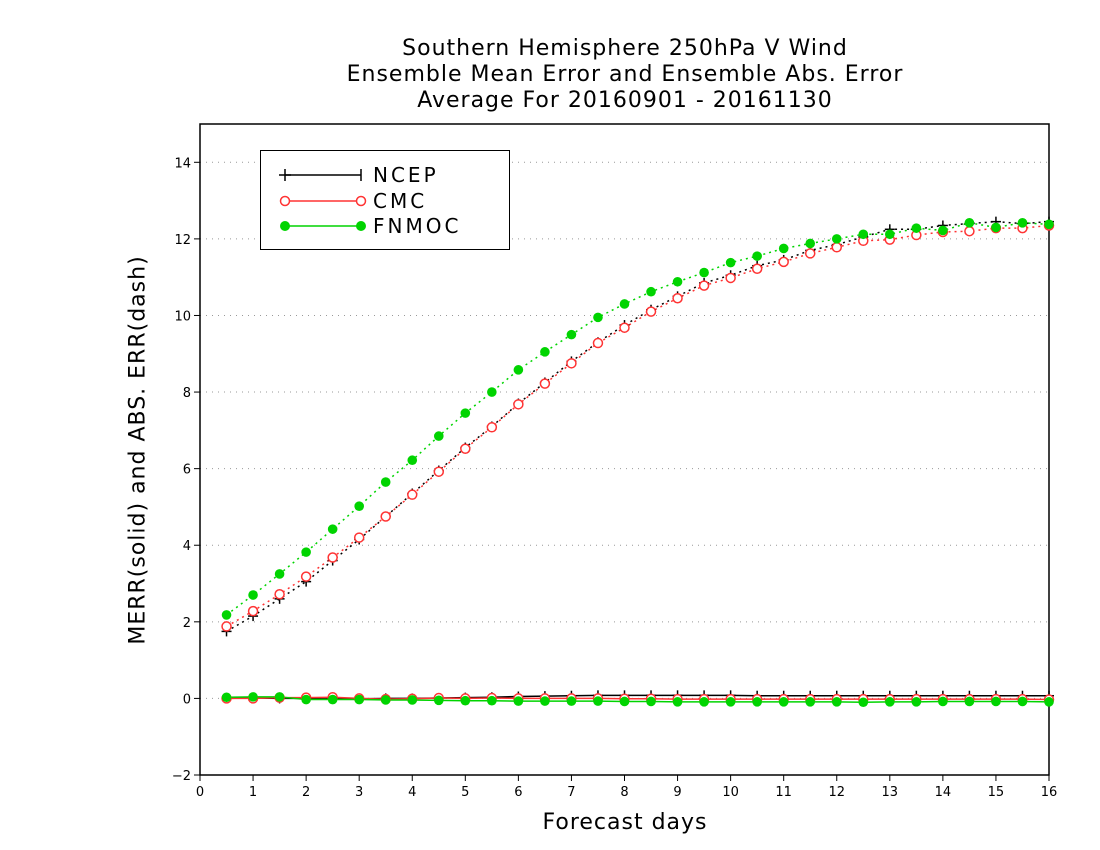  What do you see at coordinates (518, 792) in the screenshot?
I see `x-tick-label: 6` at bounding box center [518, 792].